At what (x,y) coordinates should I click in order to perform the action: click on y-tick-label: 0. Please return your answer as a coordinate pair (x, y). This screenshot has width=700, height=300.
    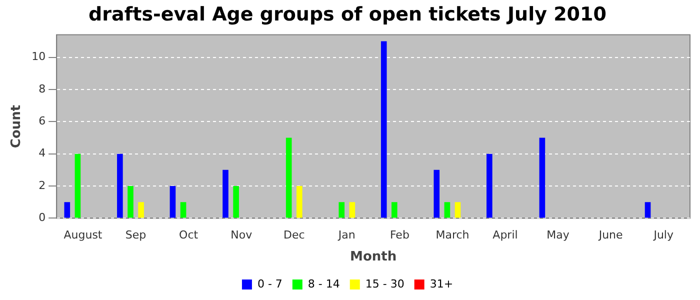
    Looking at the image, I should click on (42, 217).